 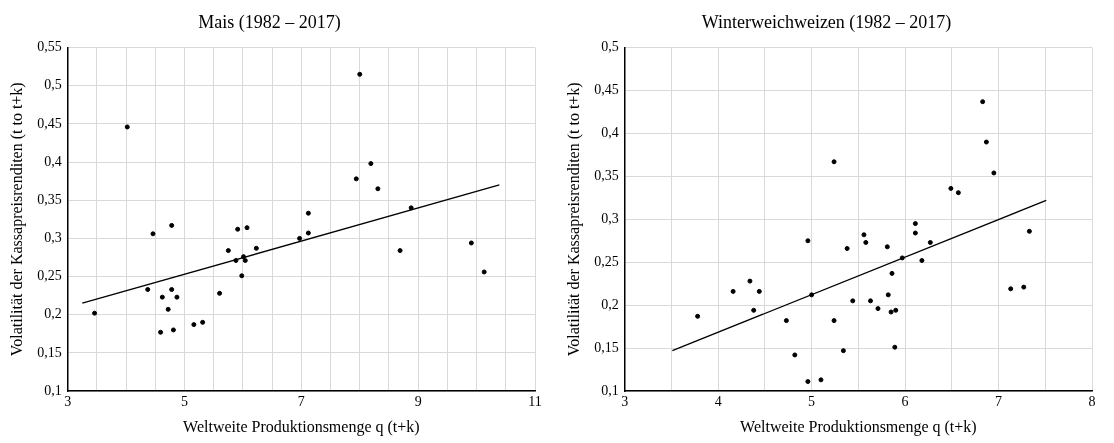 What do you see at coordinates (905, 402) in the screenshot?
I see `x-tick-label: 6` at bounding box center [905, 402].